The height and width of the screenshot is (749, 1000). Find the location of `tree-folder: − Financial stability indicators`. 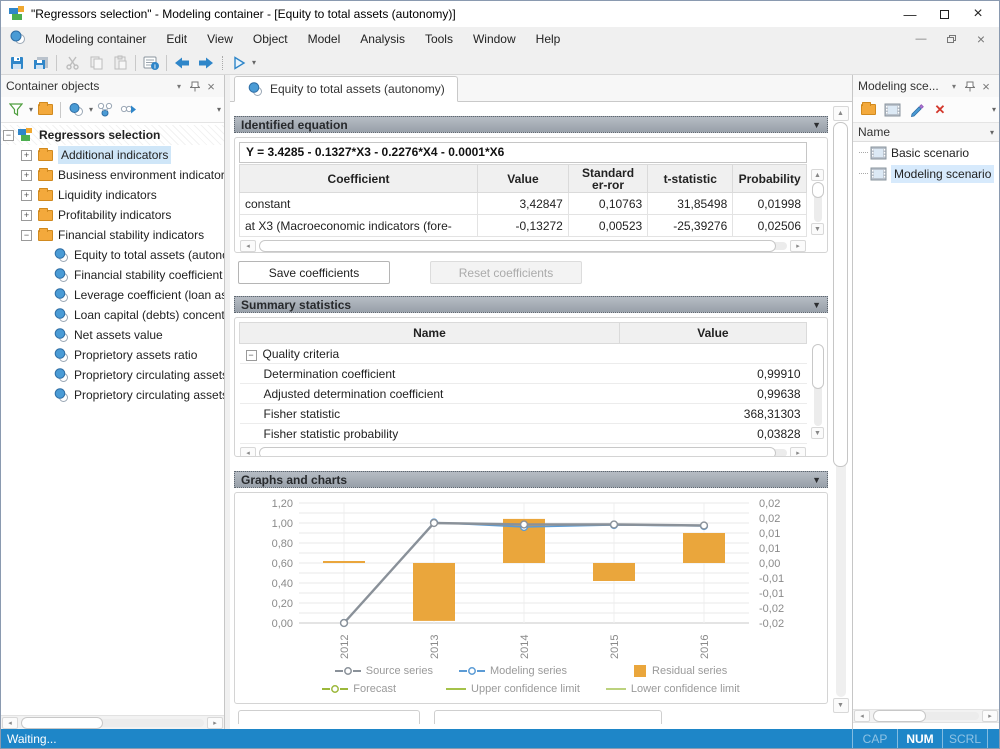

tree-folder: − Financial stability indicators is located at coordinates (112, 235).